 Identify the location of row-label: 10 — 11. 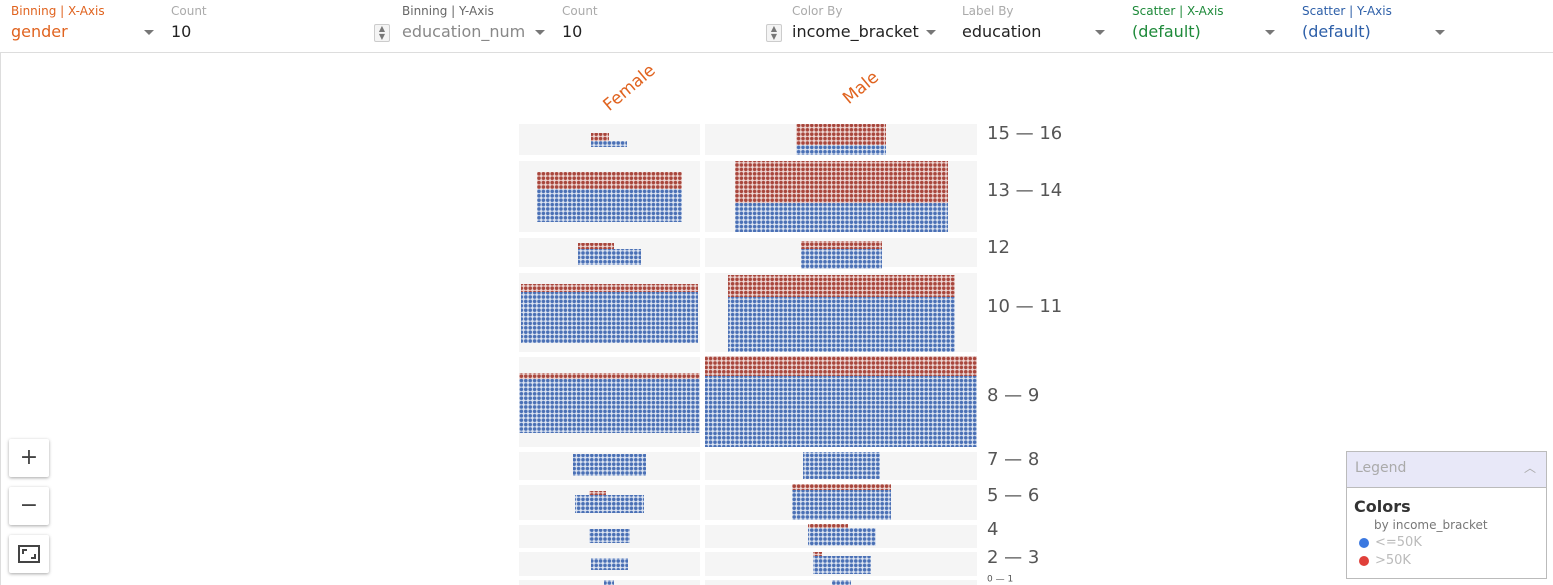
(1024, 306).